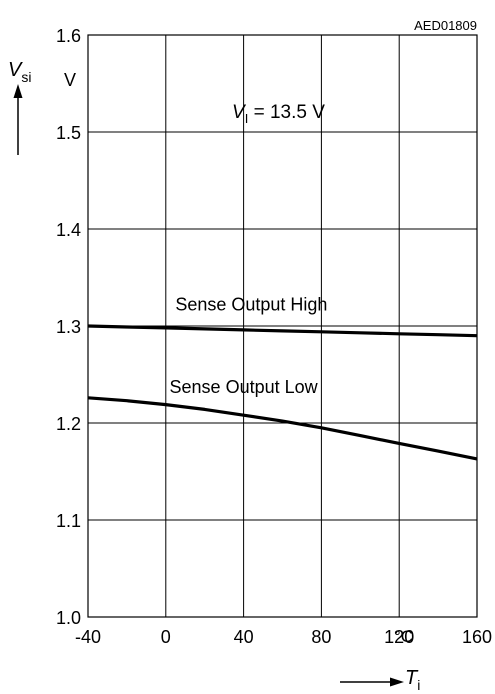 This screenshot has width=495, height=694. What do you see at coordinates (26, 77) in the screenshot?
I see `y-axis-subscript: si` at bounding box center [26, 77].